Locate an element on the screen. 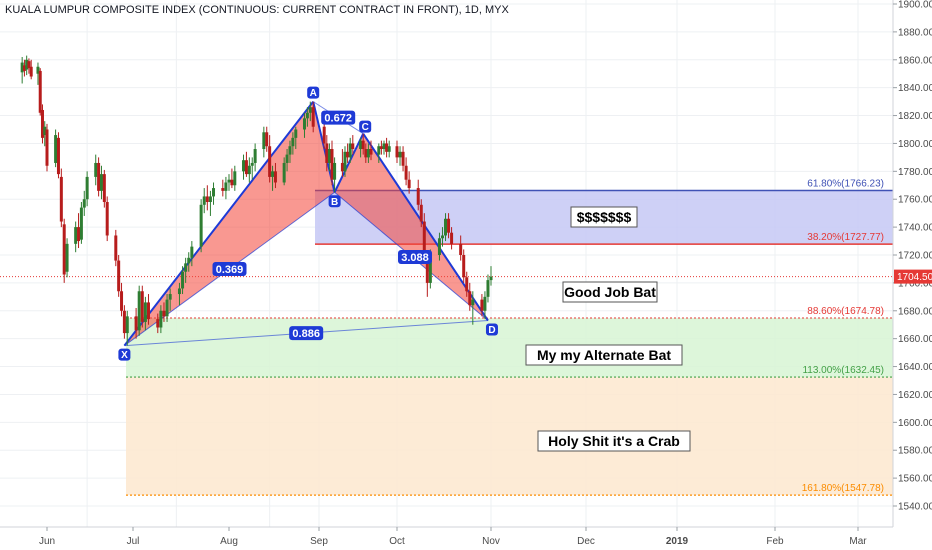 The image size is (932, 550). y-tick-label: 1640.00 is located at coordinates (915, 367).